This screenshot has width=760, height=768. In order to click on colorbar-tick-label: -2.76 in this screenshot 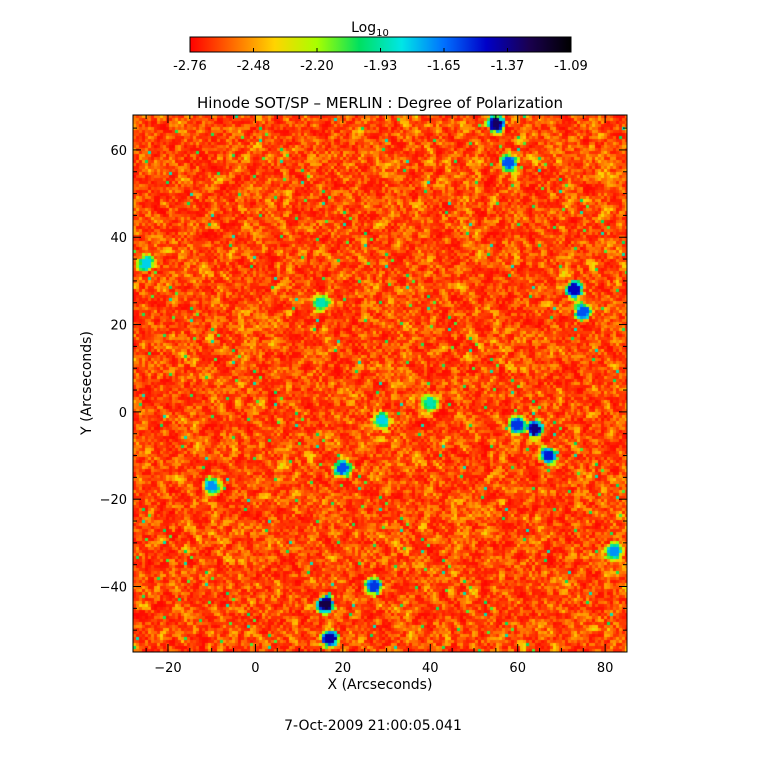, I will do `click(190, 66)`.